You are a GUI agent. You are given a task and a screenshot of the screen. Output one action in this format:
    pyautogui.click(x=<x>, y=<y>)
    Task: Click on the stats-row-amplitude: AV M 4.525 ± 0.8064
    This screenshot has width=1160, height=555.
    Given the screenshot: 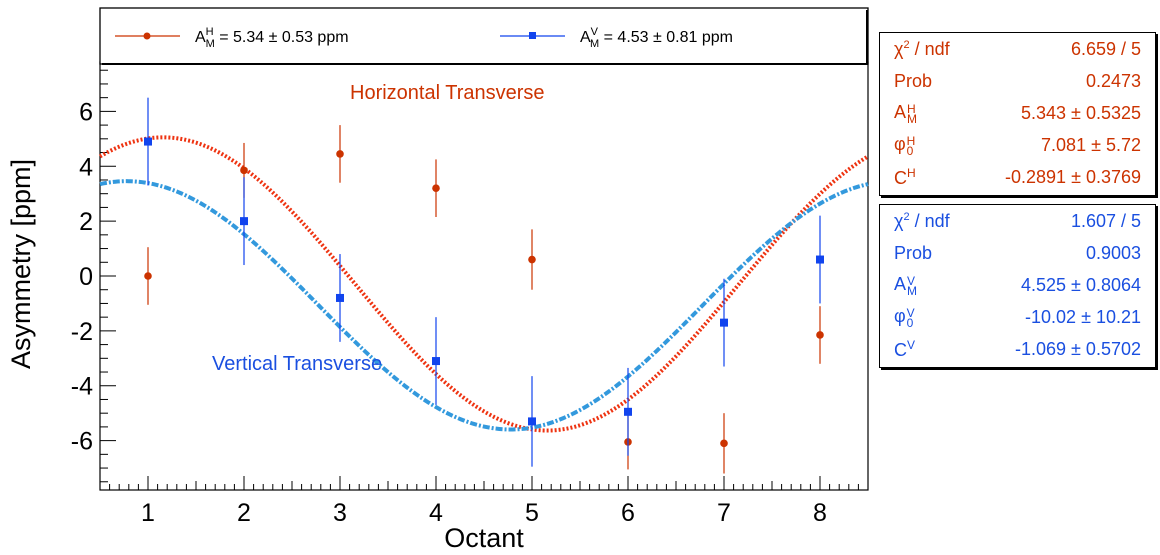 What is the action you would take?
    pyautogui.click(x=1017, y=285)
    